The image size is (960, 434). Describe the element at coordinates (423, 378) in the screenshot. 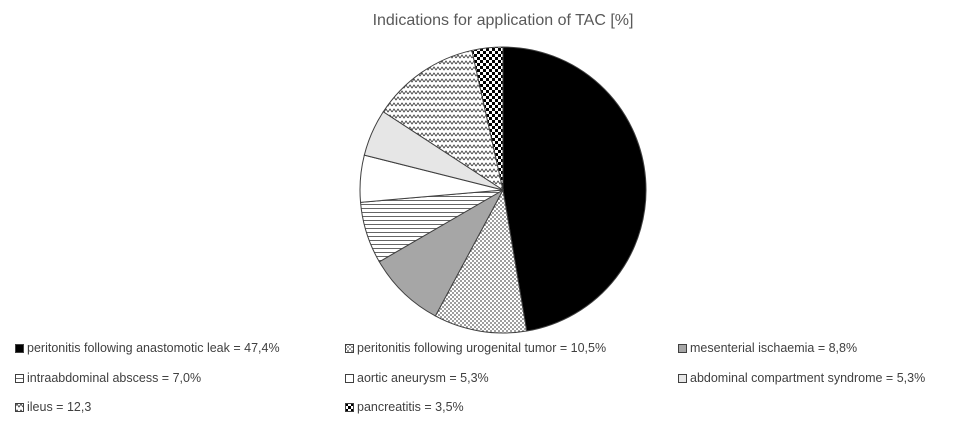

I see `legend-label: aortic aneurysm = 5,3%` at that location.